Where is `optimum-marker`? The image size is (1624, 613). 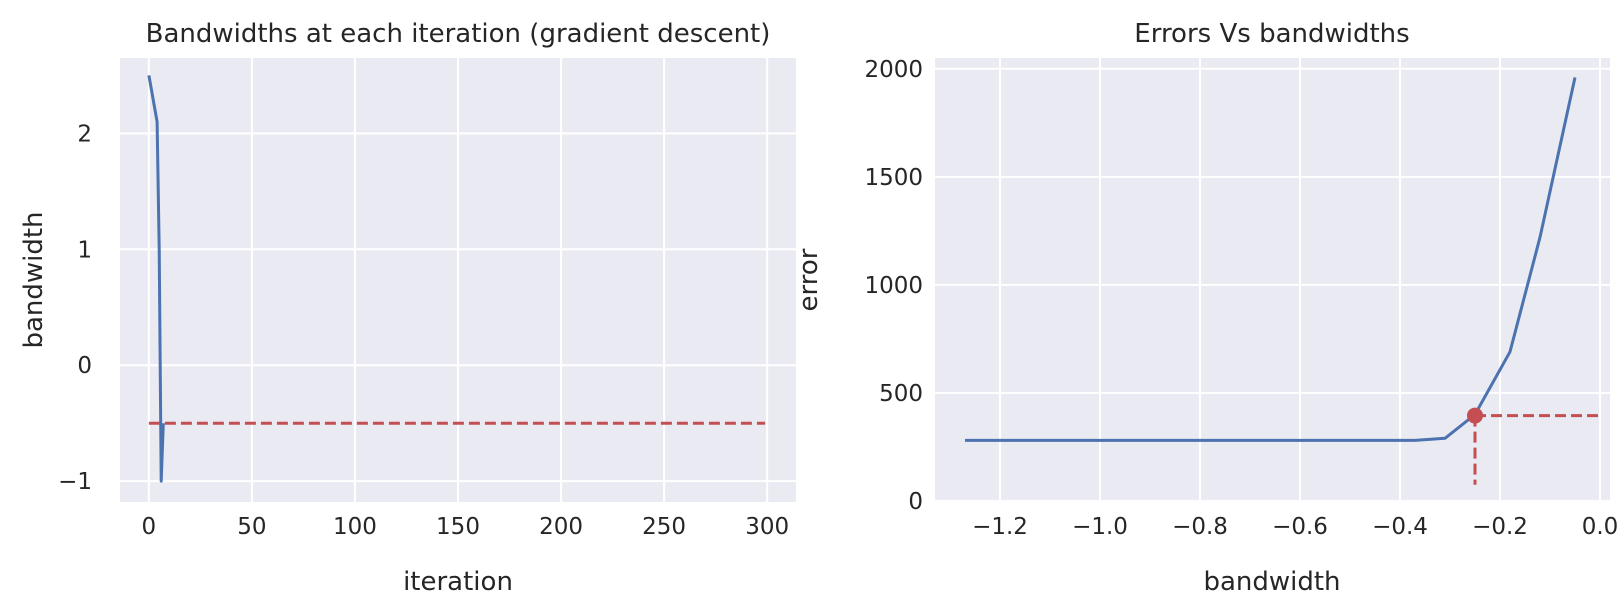 optimum-marker is located at coordinates (1475, 415).